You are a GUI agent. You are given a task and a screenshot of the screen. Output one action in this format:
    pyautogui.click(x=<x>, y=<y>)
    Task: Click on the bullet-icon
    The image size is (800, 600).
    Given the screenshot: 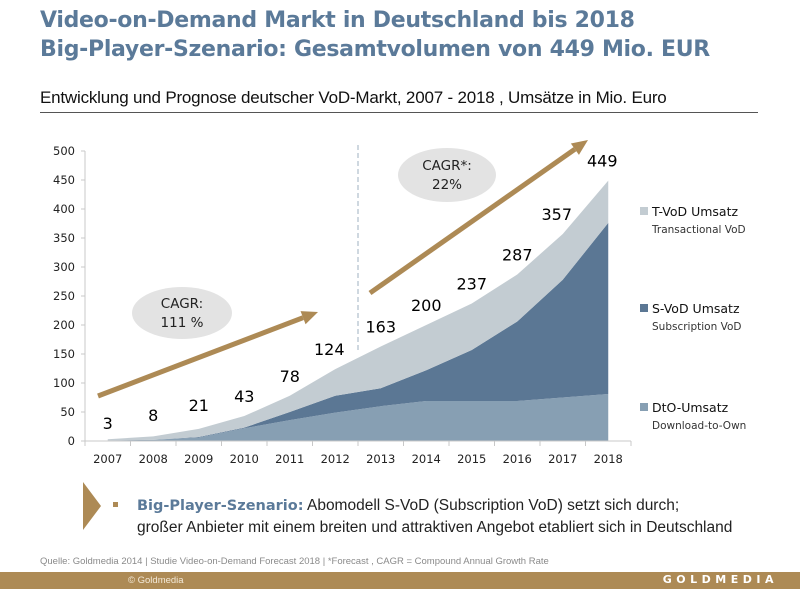 What is the action you would take?
    pyautogui.click(x=115, y=504)
    